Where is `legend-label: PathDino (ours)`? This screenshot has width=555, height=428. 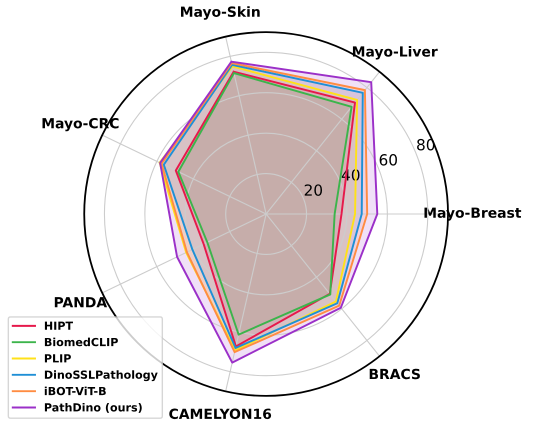 legend-label: PathDino (ours) is located at coordinates (93, 407).